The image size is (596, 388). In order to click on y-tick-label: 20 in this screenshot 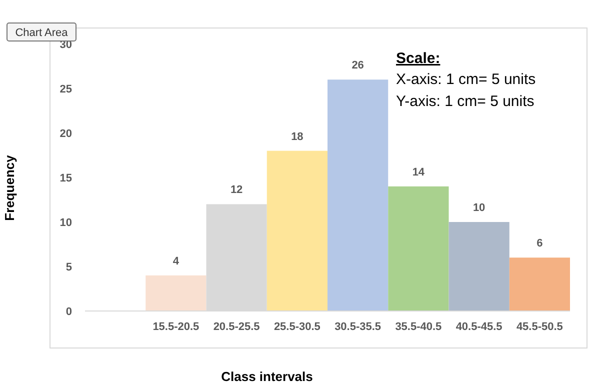, I will do `click(66, 134)`.